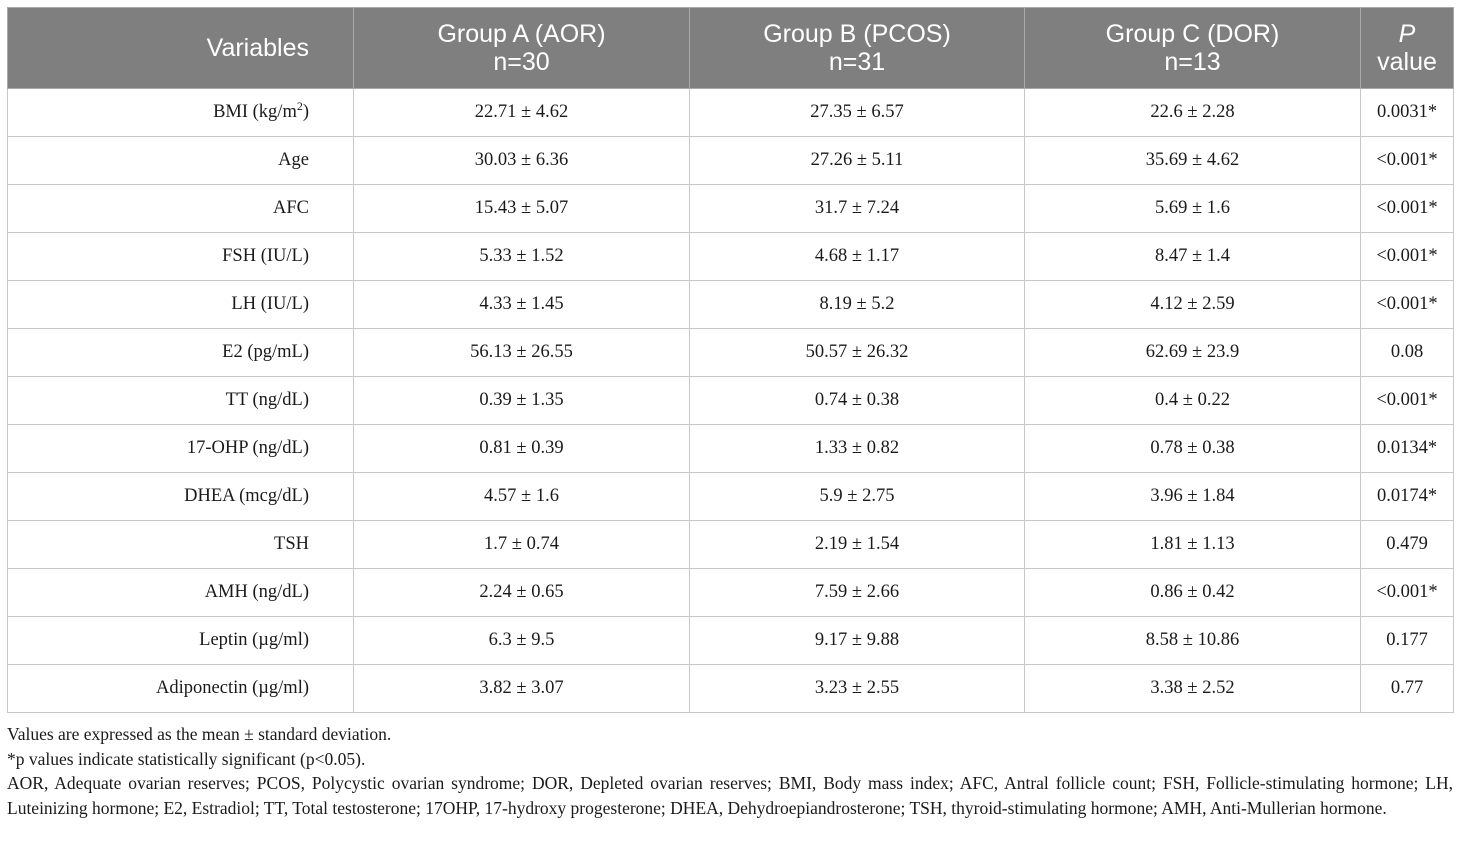 This screenshot has width=1460, height=848. What do you see at coordinates (857, 688) in the screenshot?
I see `group-b-value: 3.23 ± 2.55` at bounding box center [857, 688].